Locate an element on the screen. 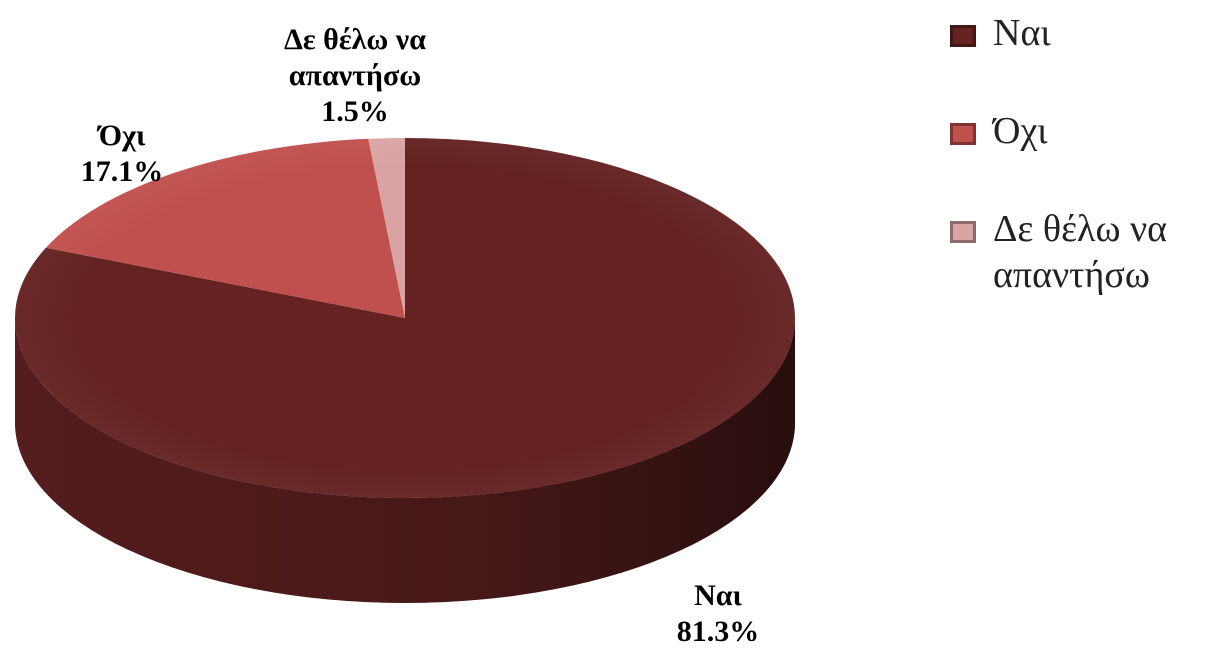  data-label: Ναι 81.3% is located at coordinates (718, 614).